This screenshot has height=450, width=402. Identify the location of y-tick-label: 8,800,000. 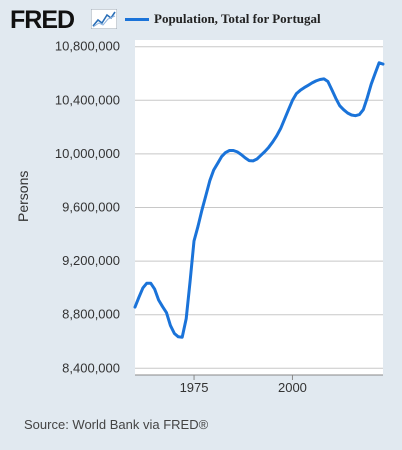
(91, 314).